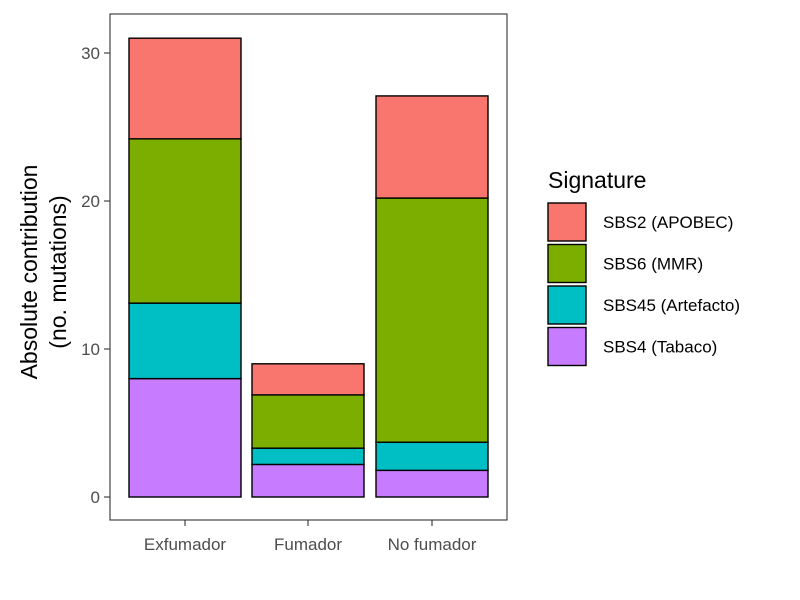 The height and width of the screenshot is (600, 800). I want to click on legend-label: SBS4 (Tabaco), so click(660, 347).